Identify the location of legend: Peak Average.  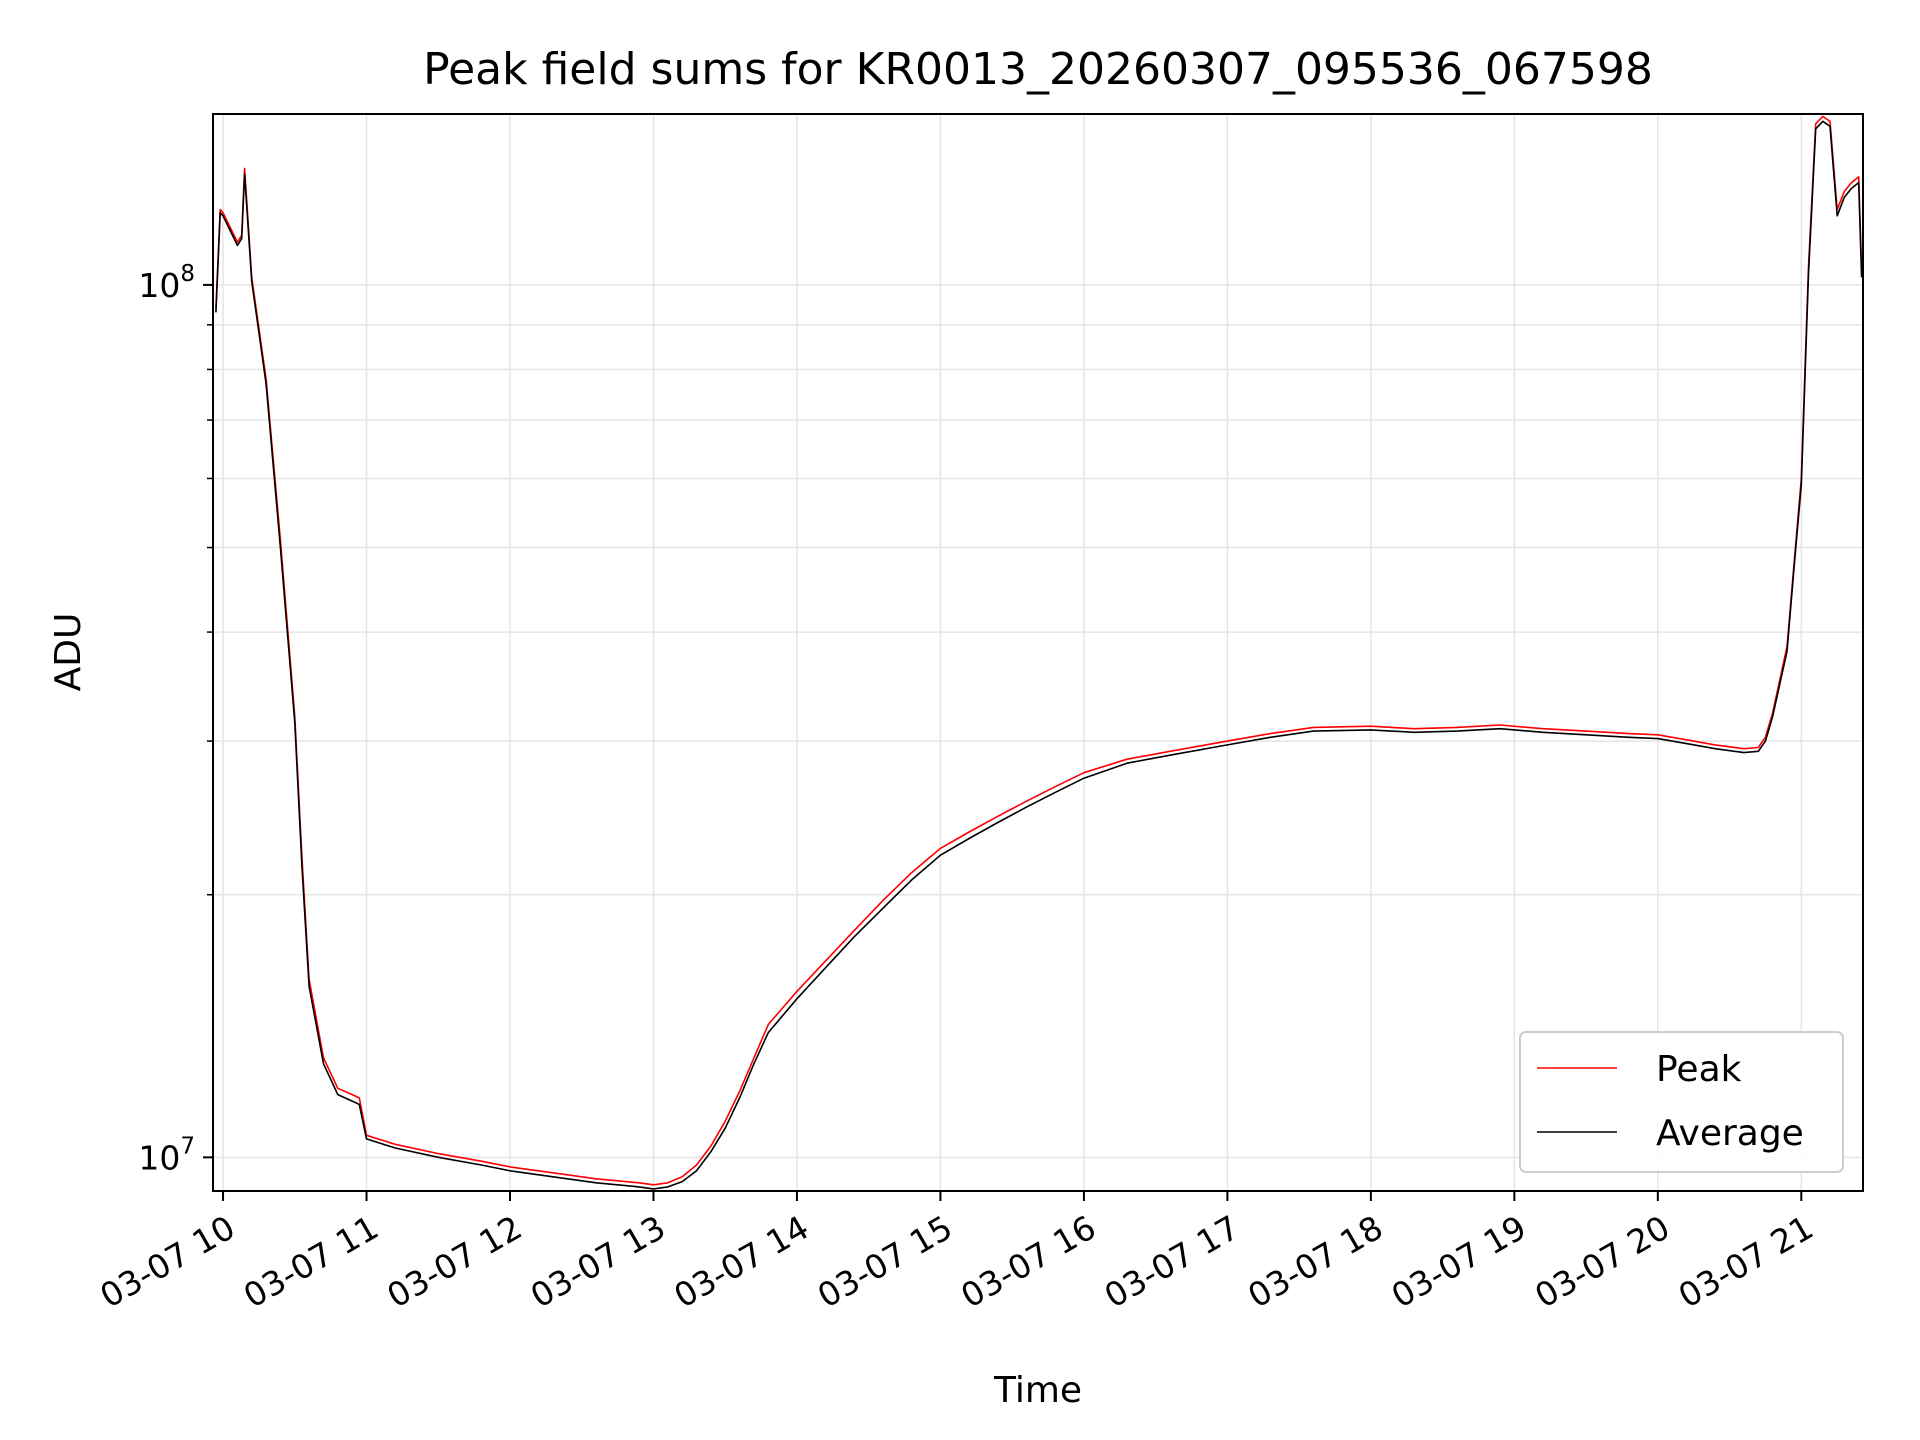
(1681, 1102).